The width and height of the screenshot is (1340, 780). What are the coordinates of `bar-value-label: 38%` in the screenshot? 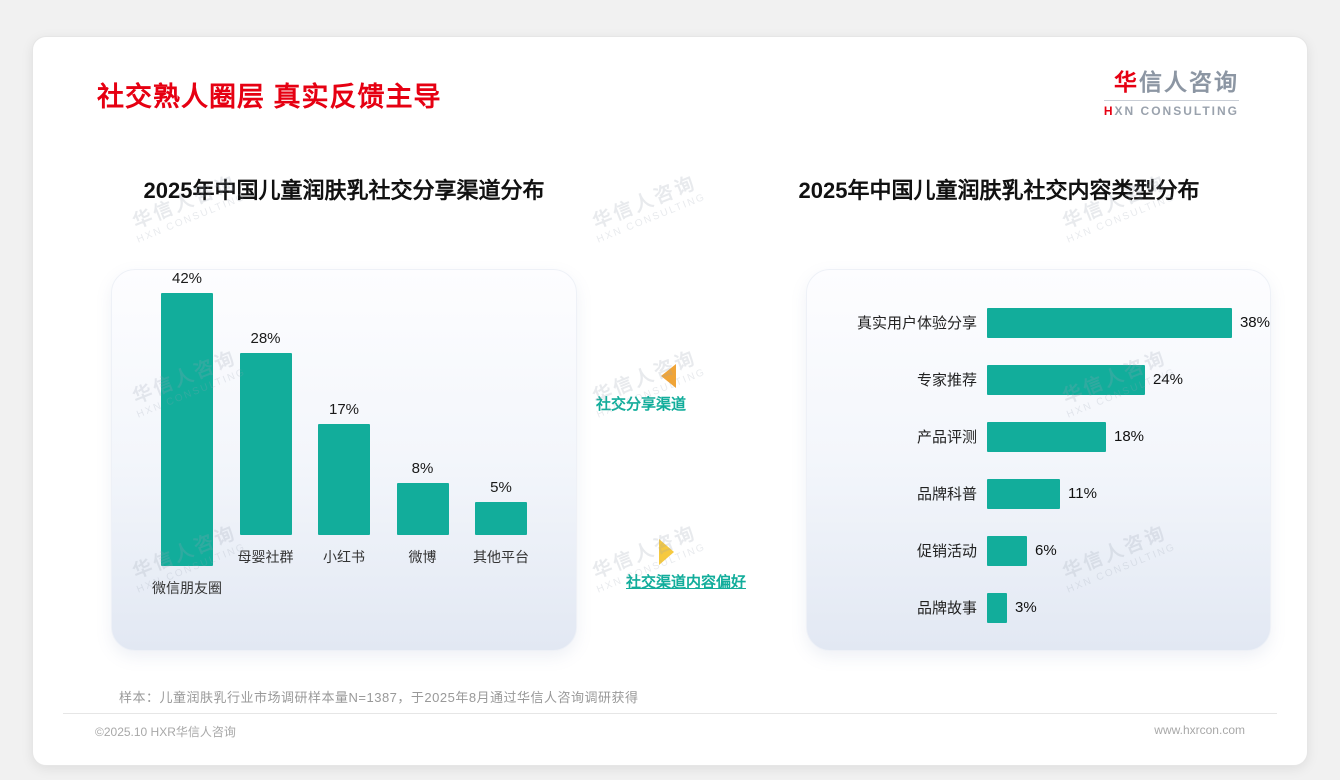 It's located at (1254, 322).